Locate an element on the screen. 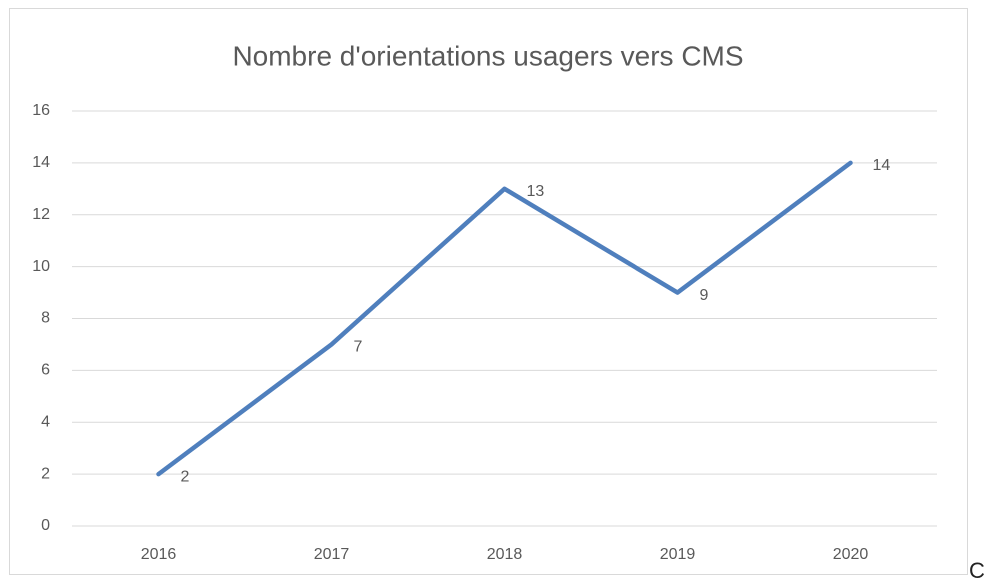  y-tick-label: 8 is located at coordinates (45, 318).